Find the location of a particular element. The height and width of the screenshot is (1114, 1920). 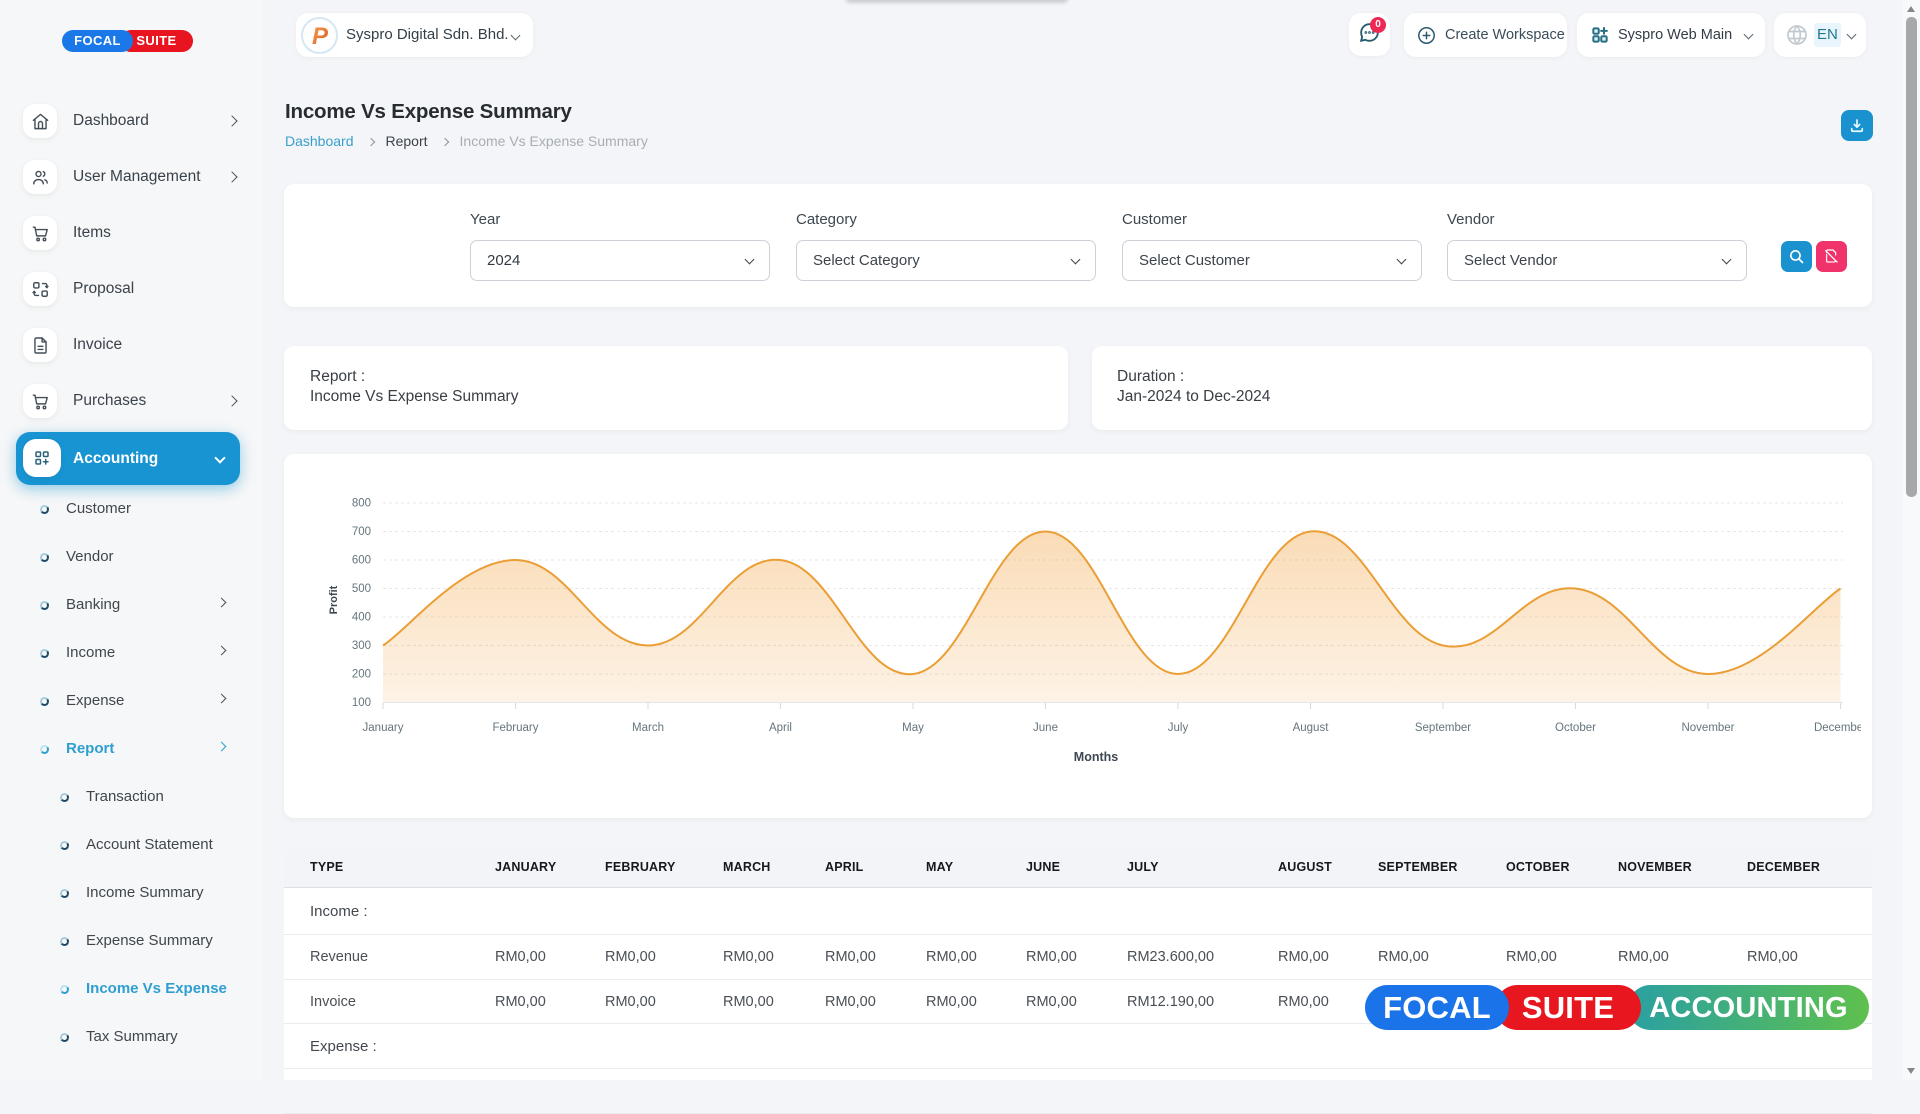

svg-text: April is located at coordinates (780, 728).